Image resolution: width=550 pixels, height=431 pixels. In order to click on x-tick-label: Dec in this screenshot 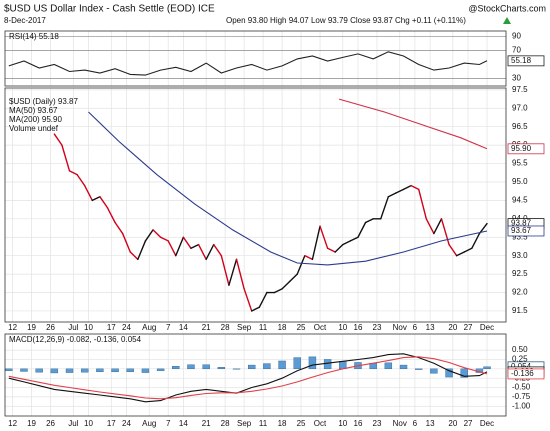, I will do `click(487, 327)`.